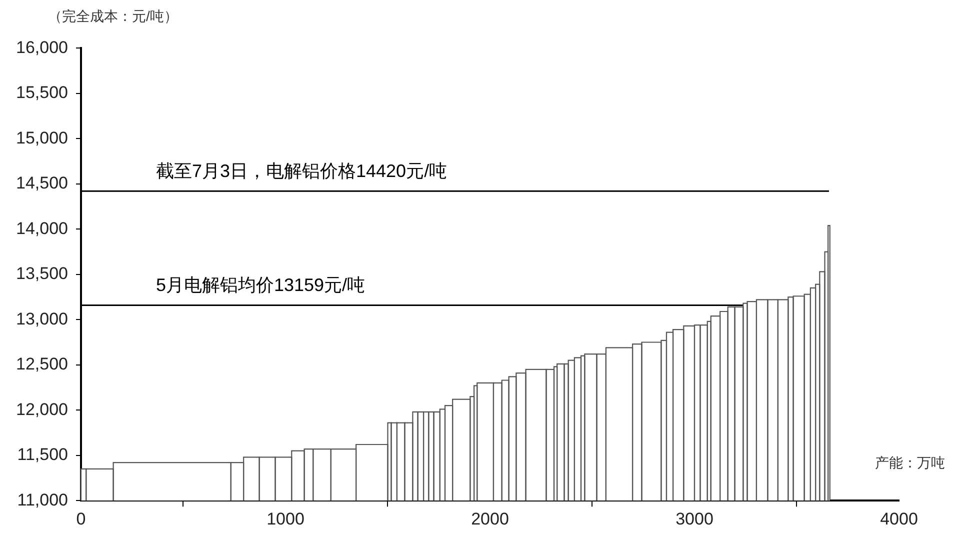  I want to click on x-tick-label: 3000, so click(695, 518).